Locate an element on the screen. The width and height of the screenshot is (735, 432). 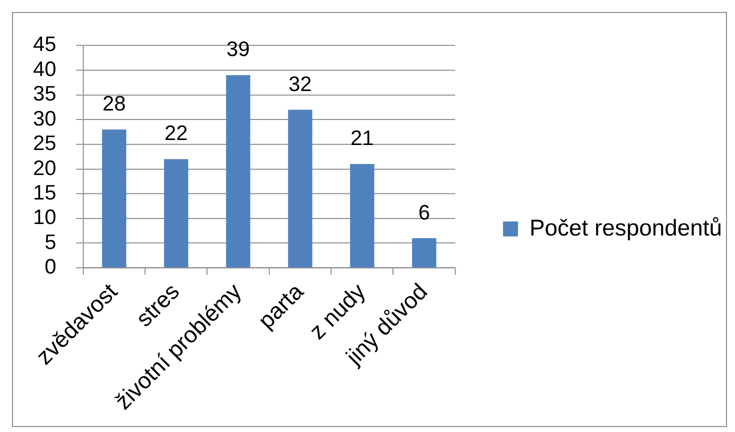
y-tick-label: 5 is located at coordinates (50, 242).